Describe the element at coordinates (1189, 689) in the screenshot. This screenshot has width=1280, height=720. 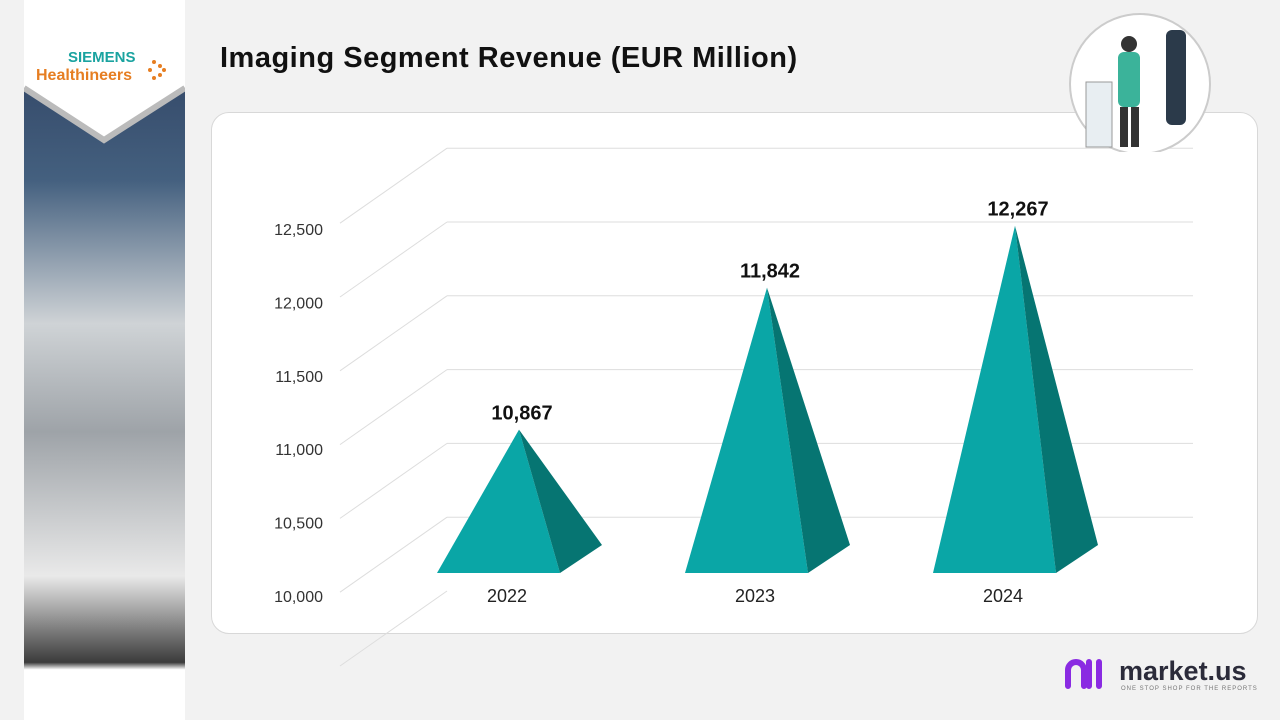
I see `brand-tagline: ONE STOP SHOP FOR THE REPORTS` at that location.